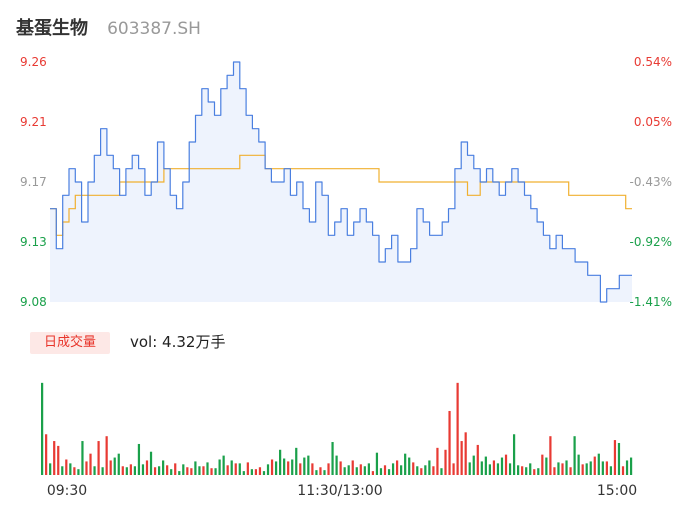 This screenshot has height=524, width=686. What do you see at coordinates (154, 29) in the screenshot?
I see `stock-code: 603387.SH` at bounding box center [154, 29].